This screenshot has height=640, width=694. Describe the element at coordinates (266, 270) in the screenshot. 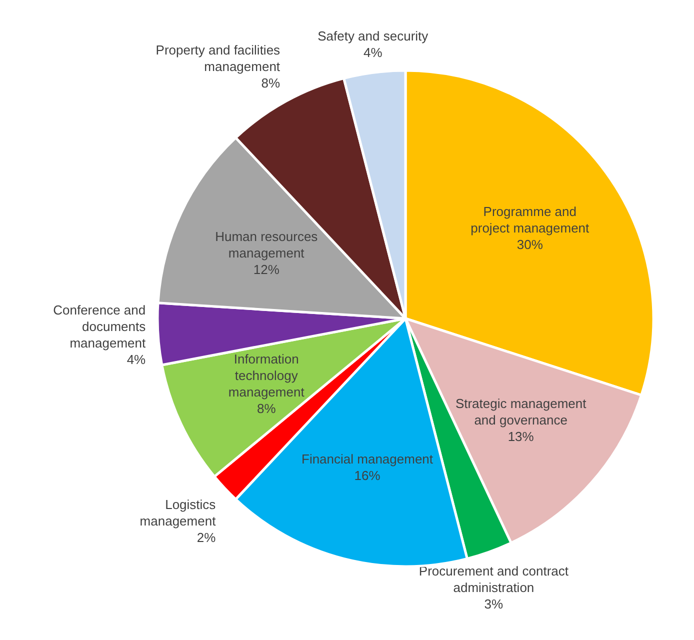

I see `data-label: 12%` at that location.